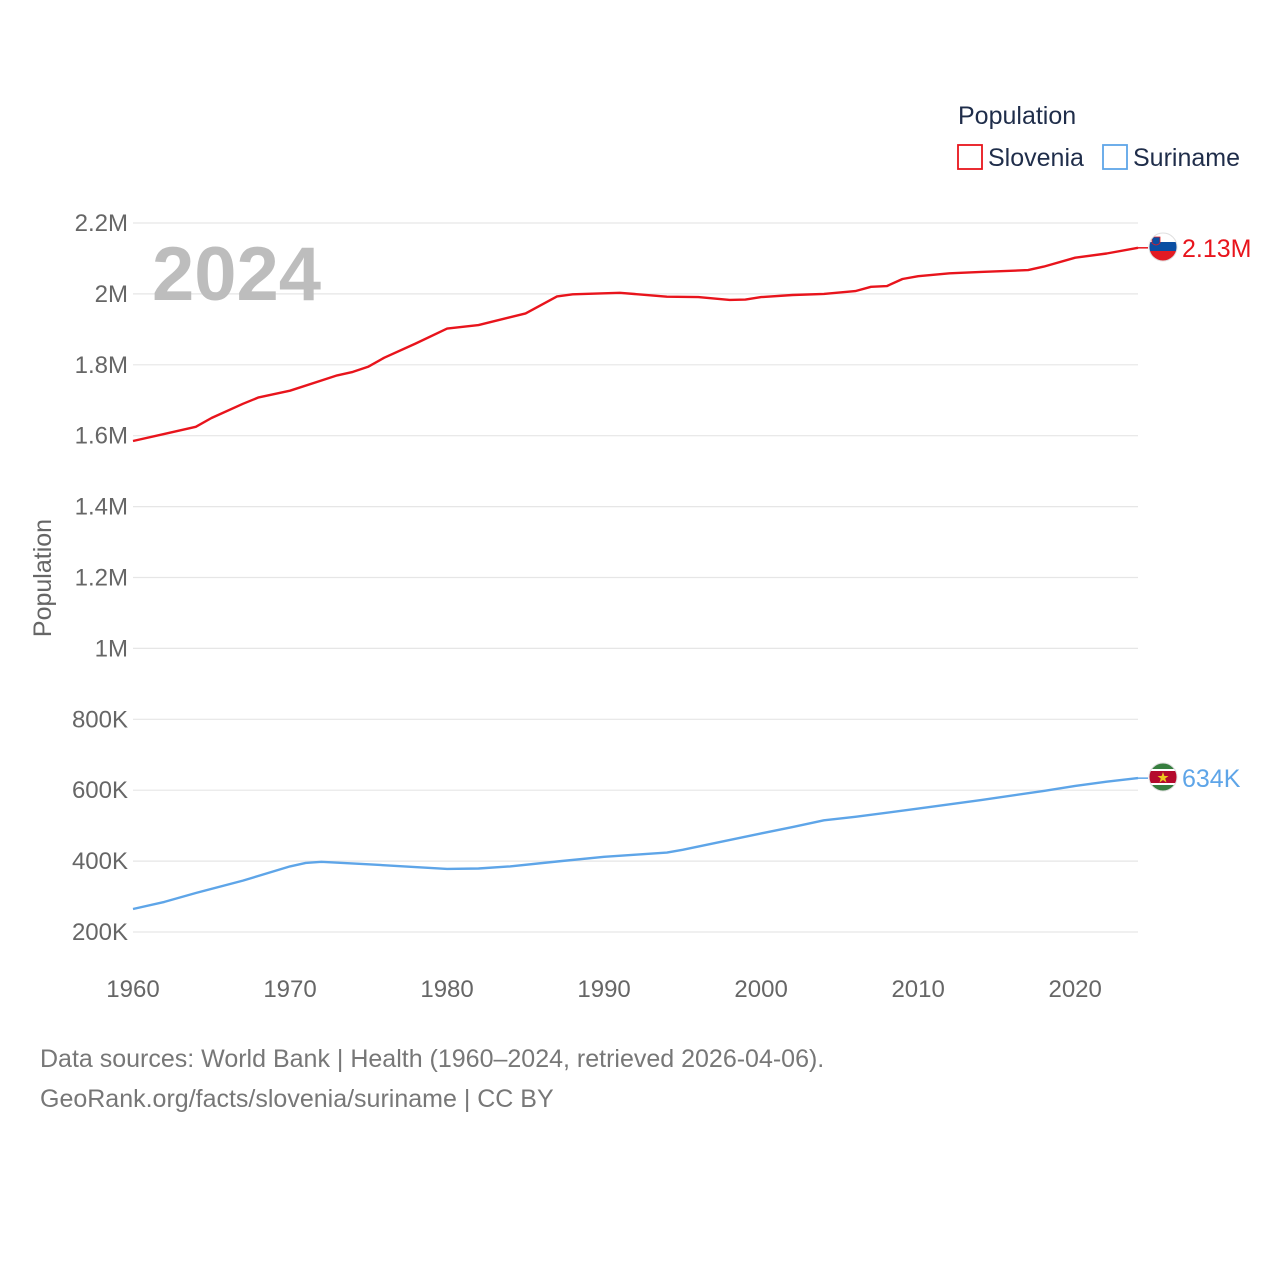 The image size is (1280, 1280). I want to click on y-tick-label: 800K, so click(100, 719).